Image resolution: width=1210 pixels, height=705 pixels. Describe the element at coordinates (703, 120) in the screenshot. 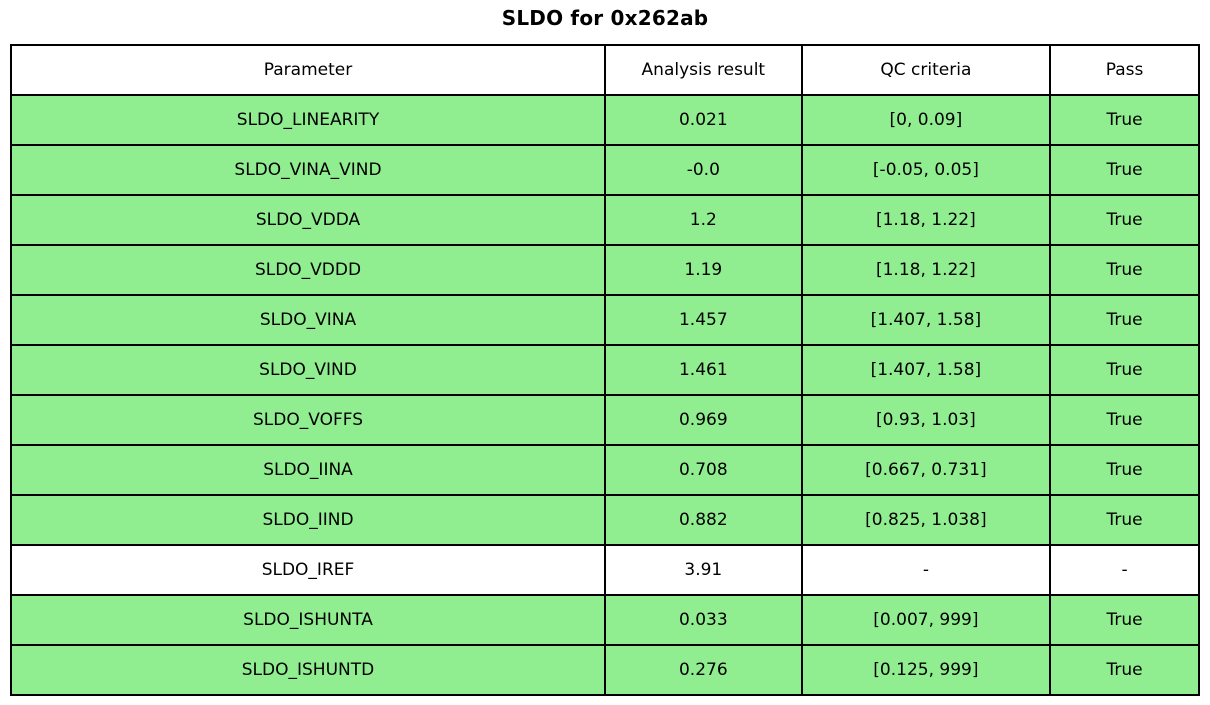

I see `result-cell: 0.021` at that location.